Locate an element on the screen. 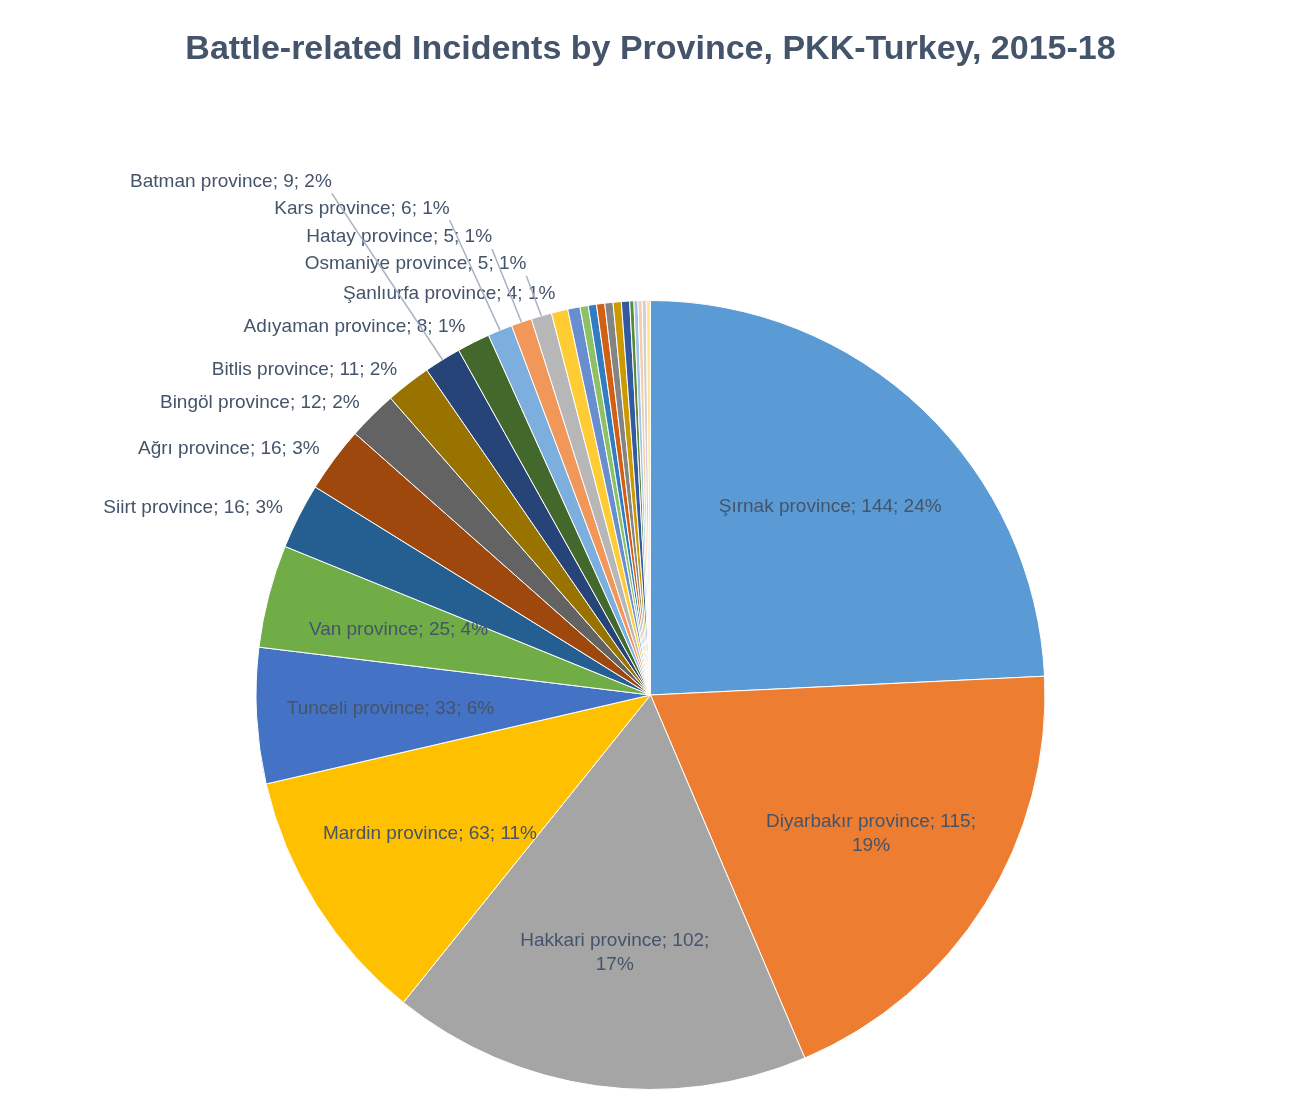 Image resolution: width=1301 pixels, height=1120 pixels. slice-label: Adıyaman province; 8; 1% is located at coordinates (354, 325).